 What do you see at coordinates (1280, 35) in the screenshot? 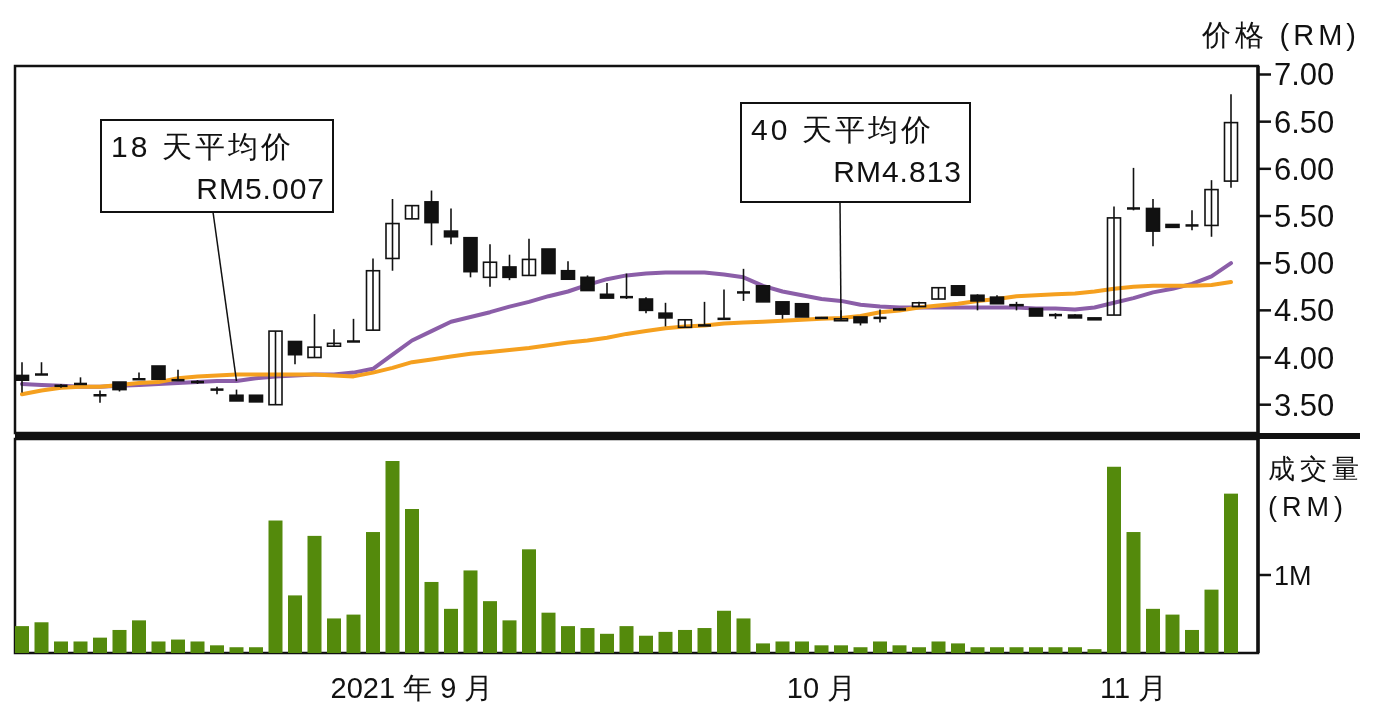
I see `y-axis-title: 价格 (RM)` at bounding box center [1280, 35].